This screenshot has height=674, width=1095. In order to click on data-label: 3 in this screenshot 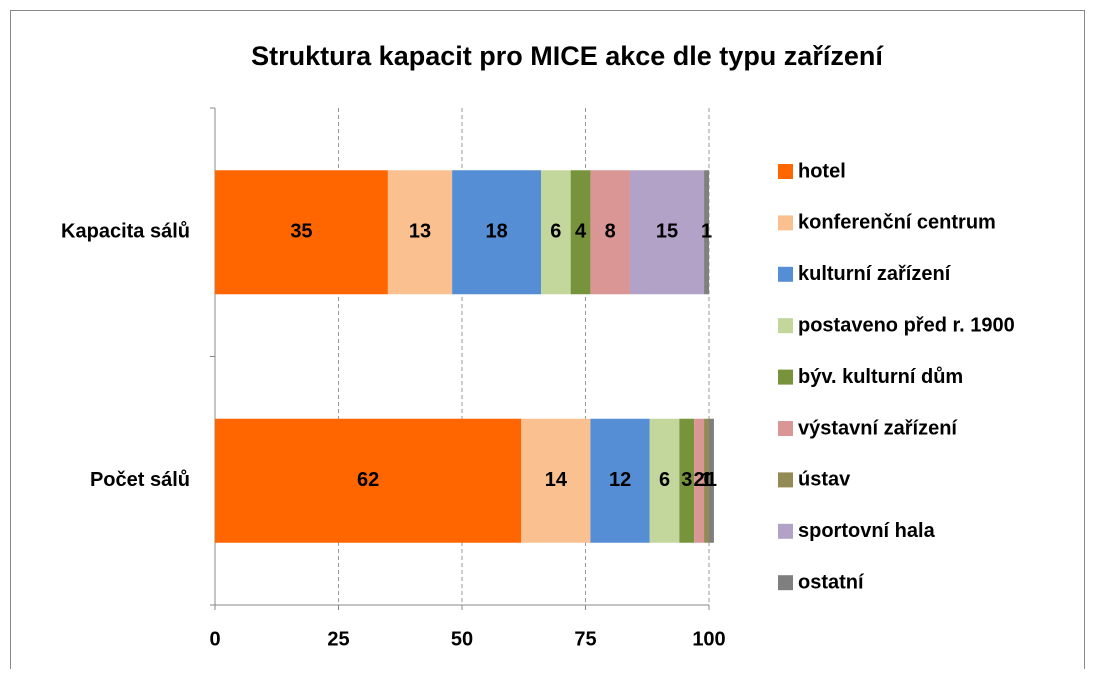, I will do `click(686, 480)`.